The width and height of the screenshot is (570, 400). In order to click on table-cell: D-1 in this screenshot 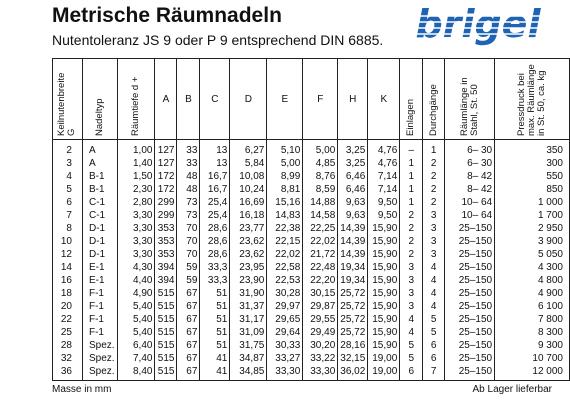, I will do `click(99, 241)`.